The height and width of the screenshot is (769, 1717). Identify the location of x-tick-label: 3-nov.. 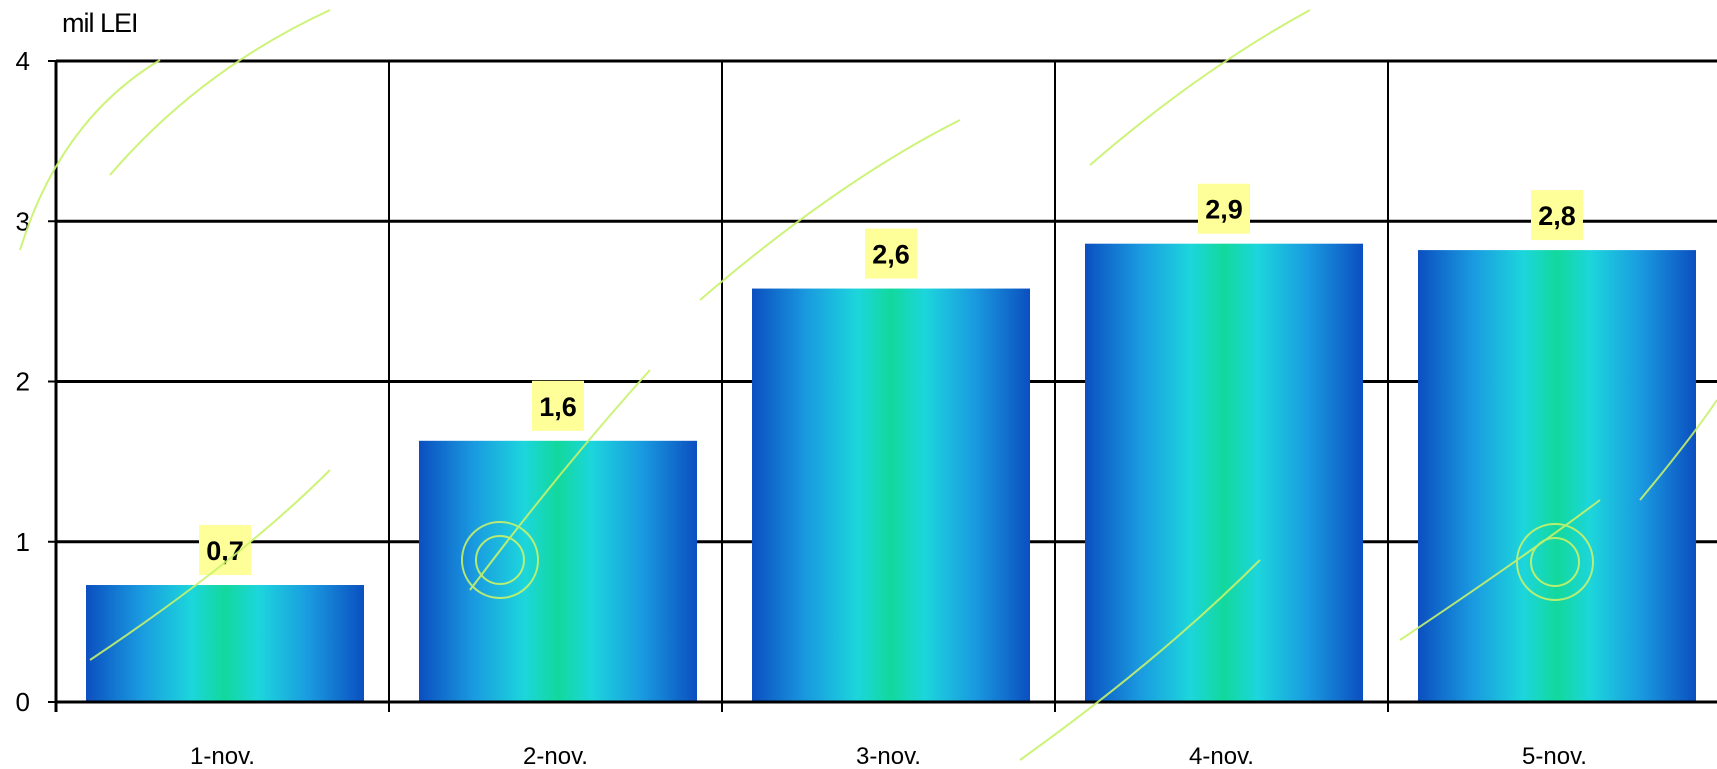
(888, 756).